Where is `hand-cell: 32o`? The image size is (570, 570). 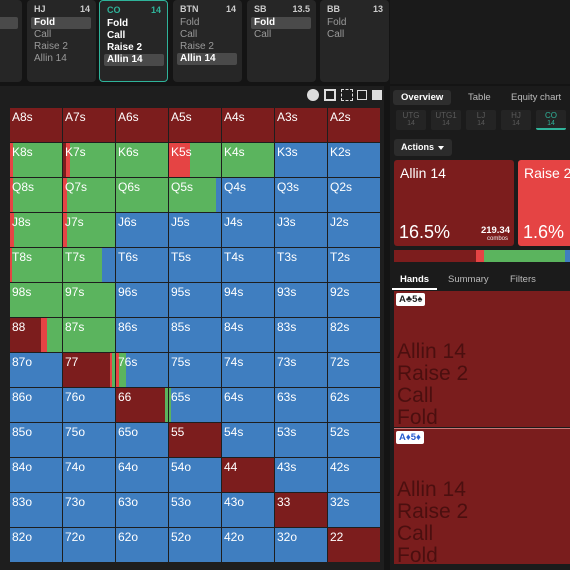
hand-cell: 32o is located at coordinates (301, 545).